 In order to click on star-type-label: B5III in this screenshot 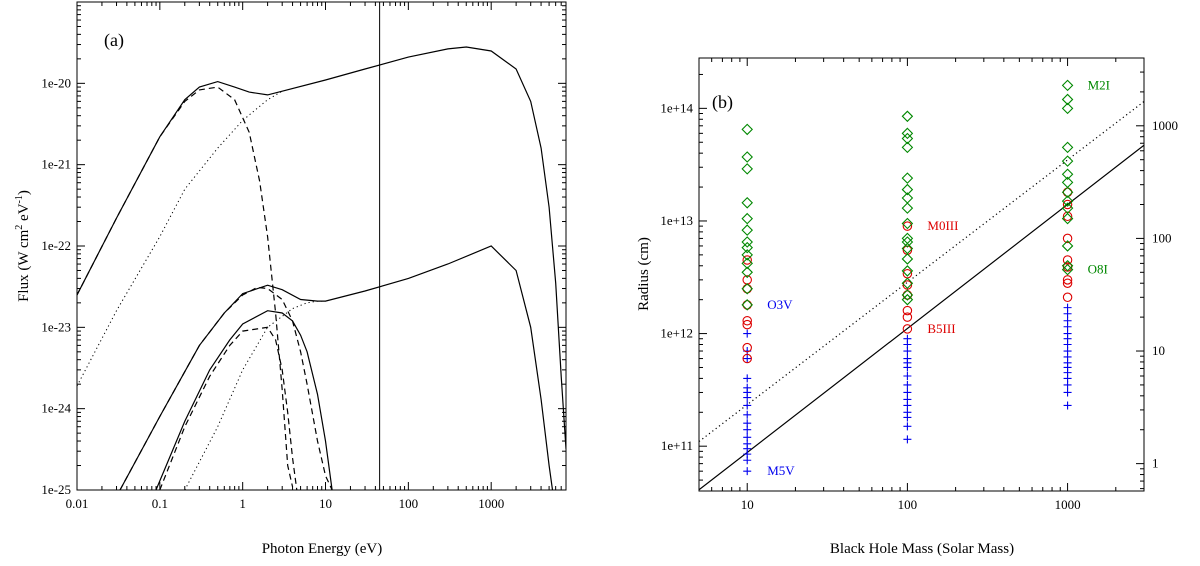, I will do `click(941, 328)`.